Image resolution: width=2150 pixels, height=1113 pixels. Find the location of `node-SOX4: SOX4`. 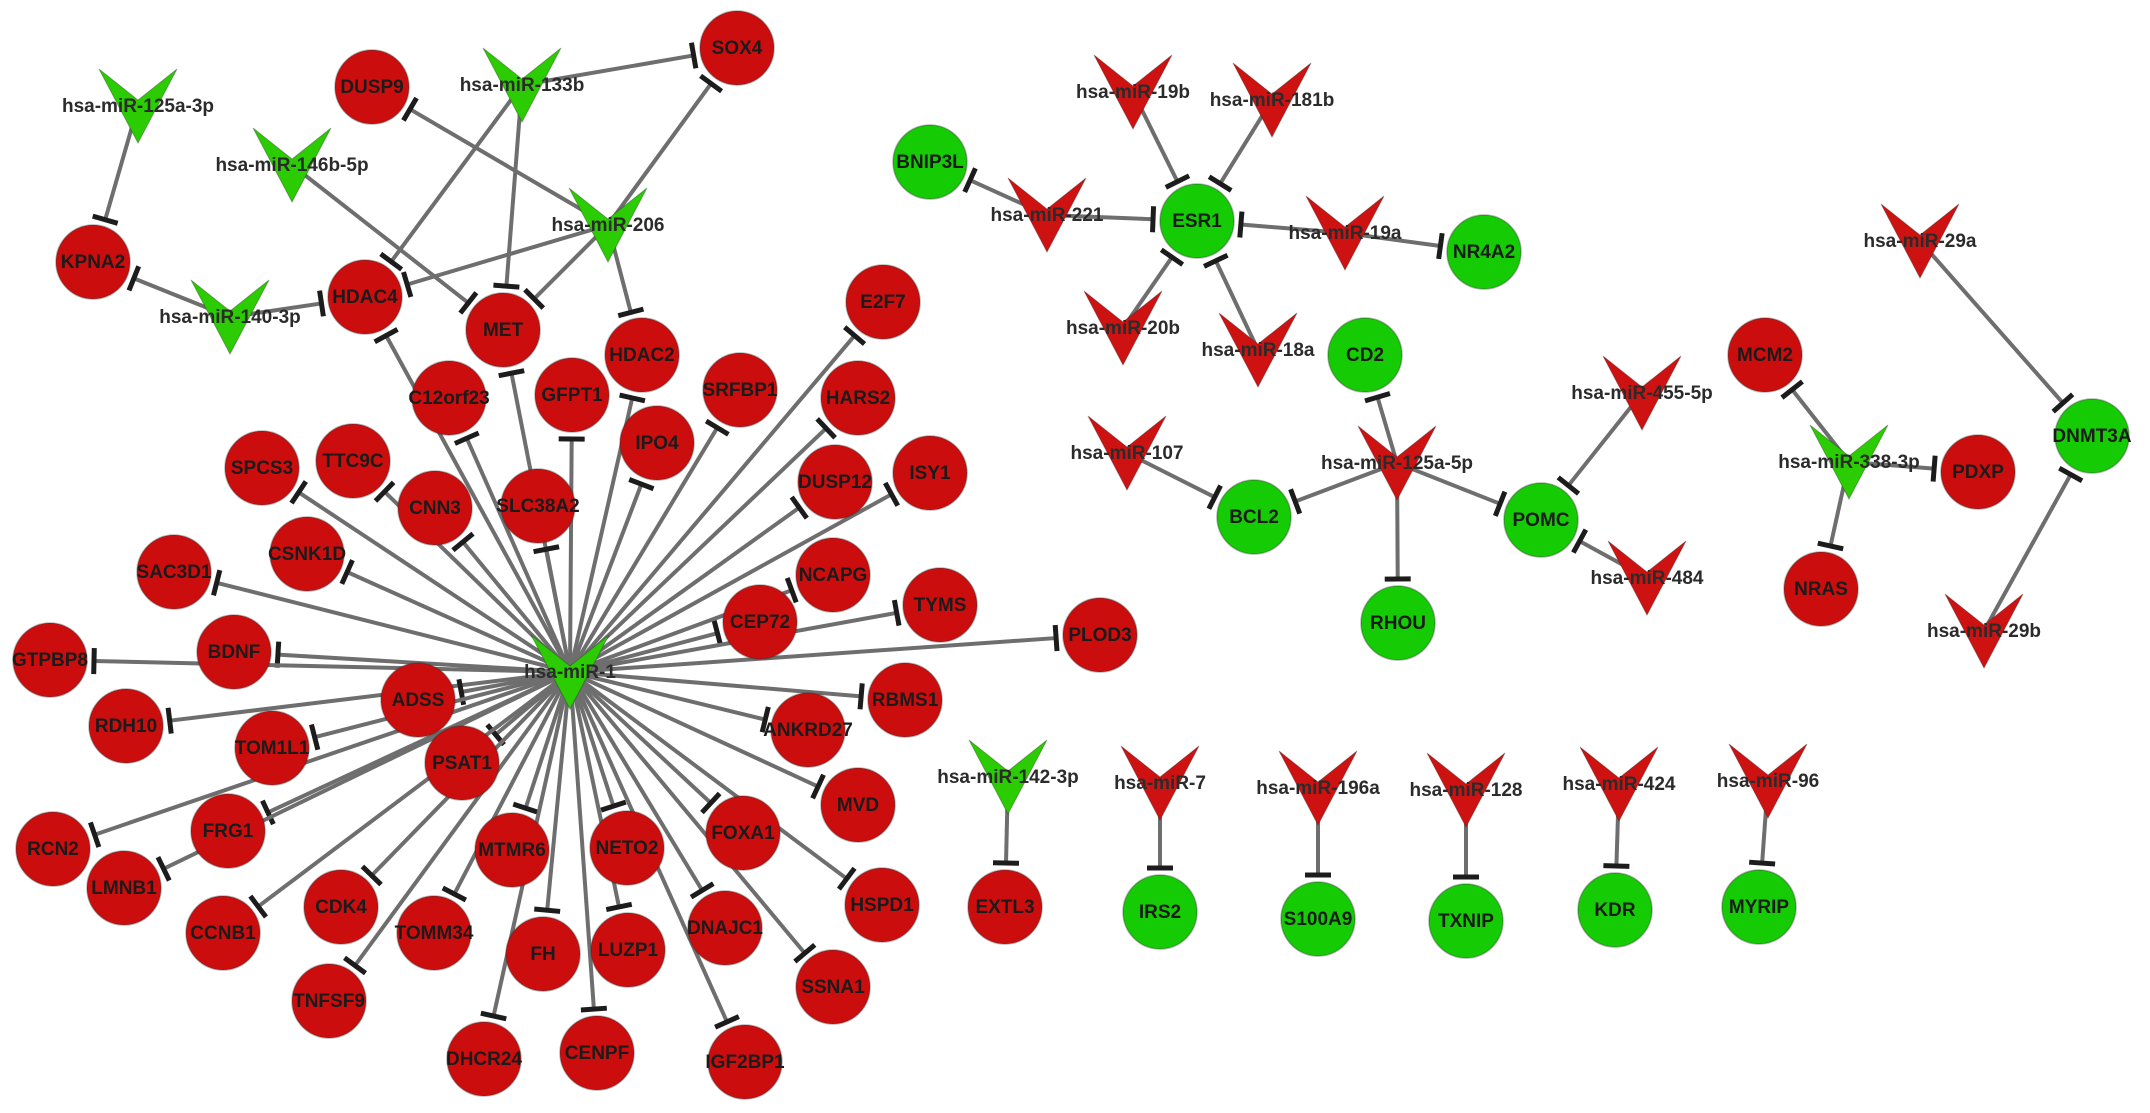

node-SOX4: SOX4 is located at coordinates (737, 48).